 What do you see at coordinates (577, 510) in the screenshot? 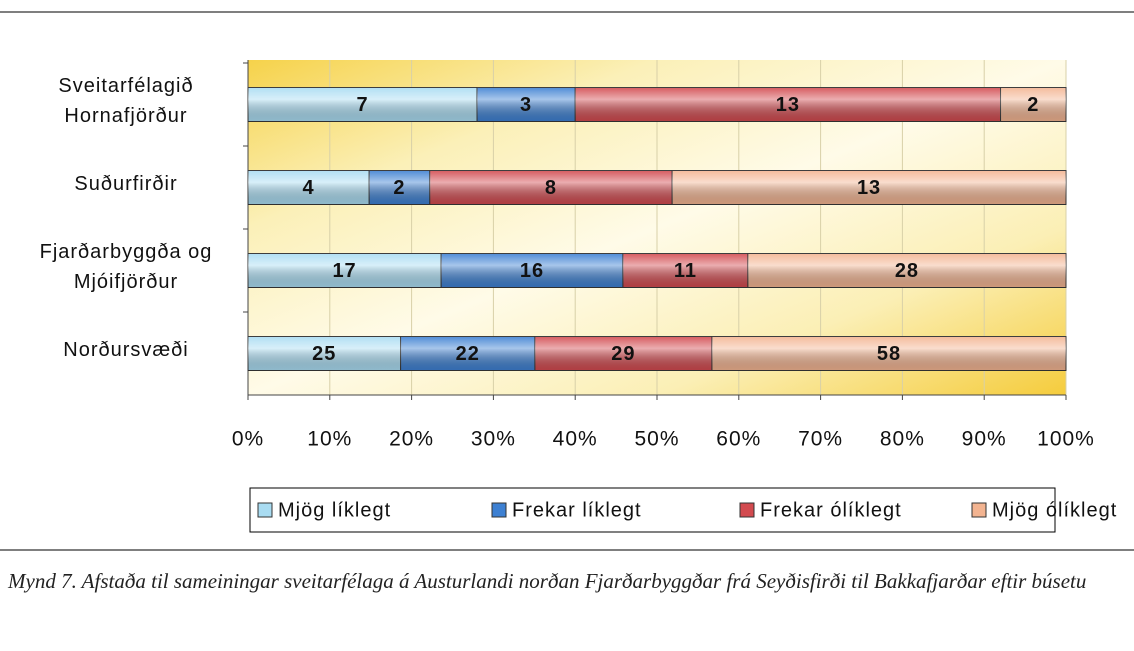
I see `legend-label: Frekar líklegt` at bounding box center [577, 510].